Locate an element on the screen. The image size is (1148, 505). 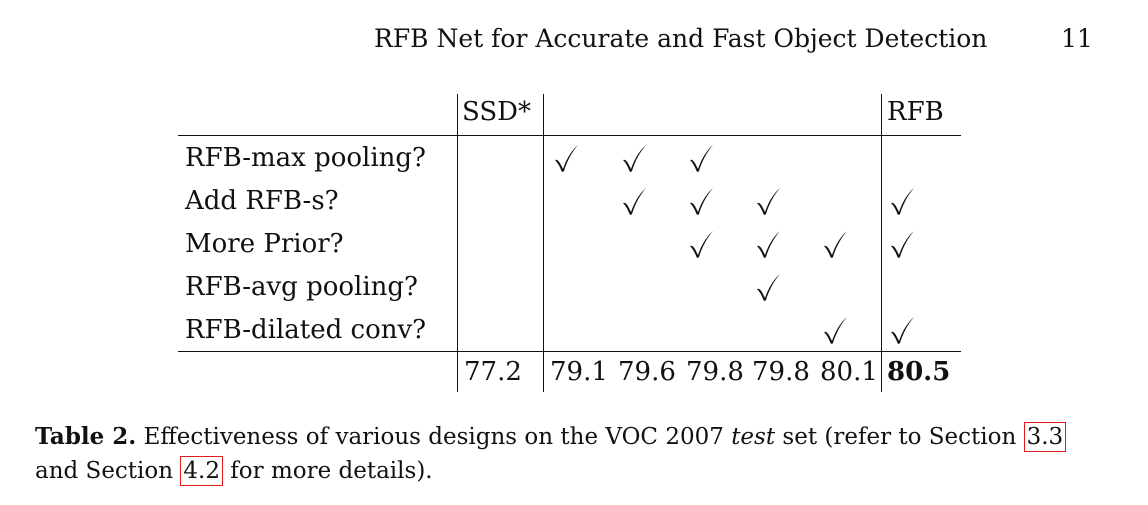
caption-text-2: set (refer to Section is located at coordinates (899, 437).